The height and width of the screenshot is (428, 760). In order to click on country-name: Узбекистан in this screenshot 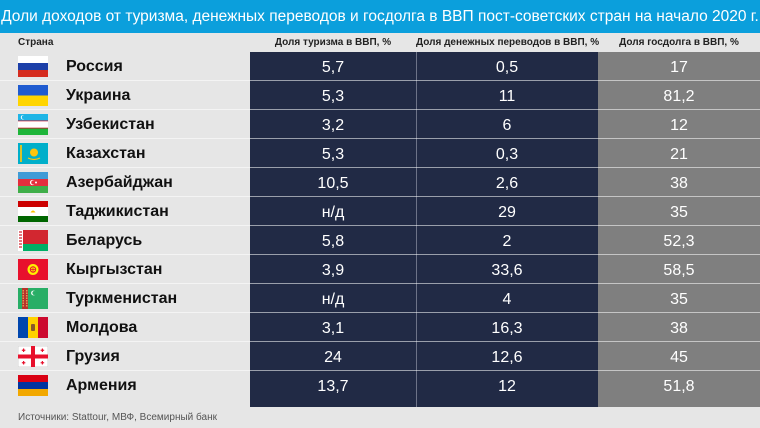, I will do `click(110, 124)`.